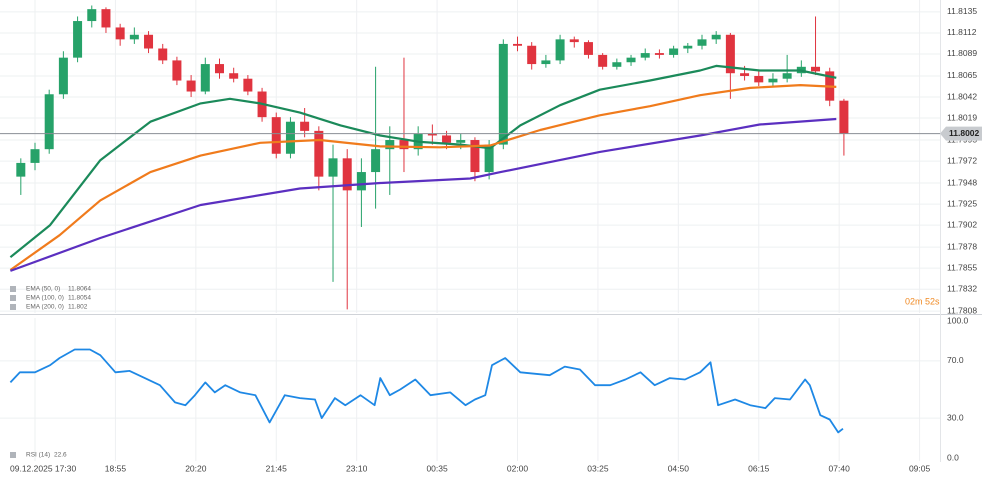 This screenshot has height=486, width=982. What do you see at coordinates (962, 182) in the screenshot?
I see `y-tick-label: 11.7948` at bounding box center [962, 182].